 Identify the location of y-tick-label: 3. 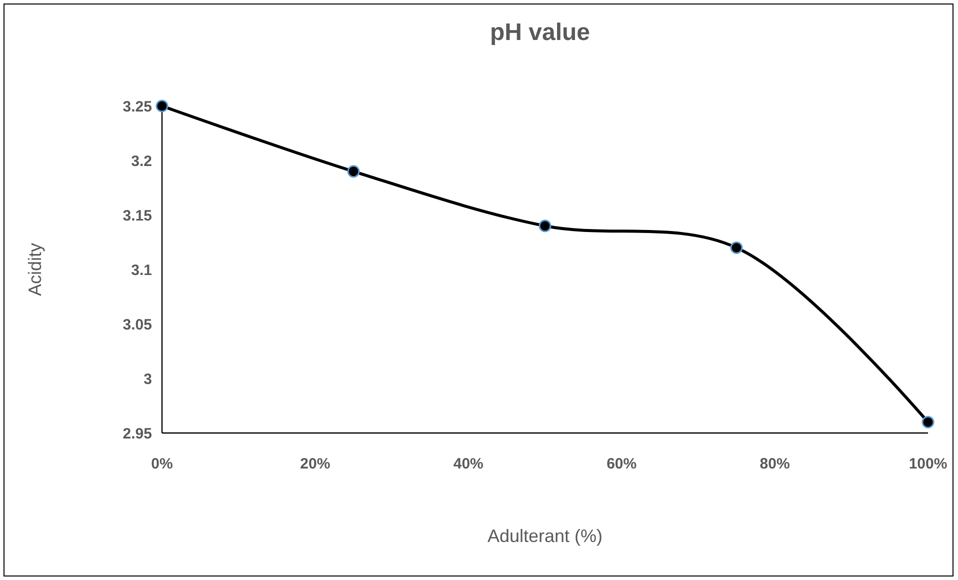
(148, 379).